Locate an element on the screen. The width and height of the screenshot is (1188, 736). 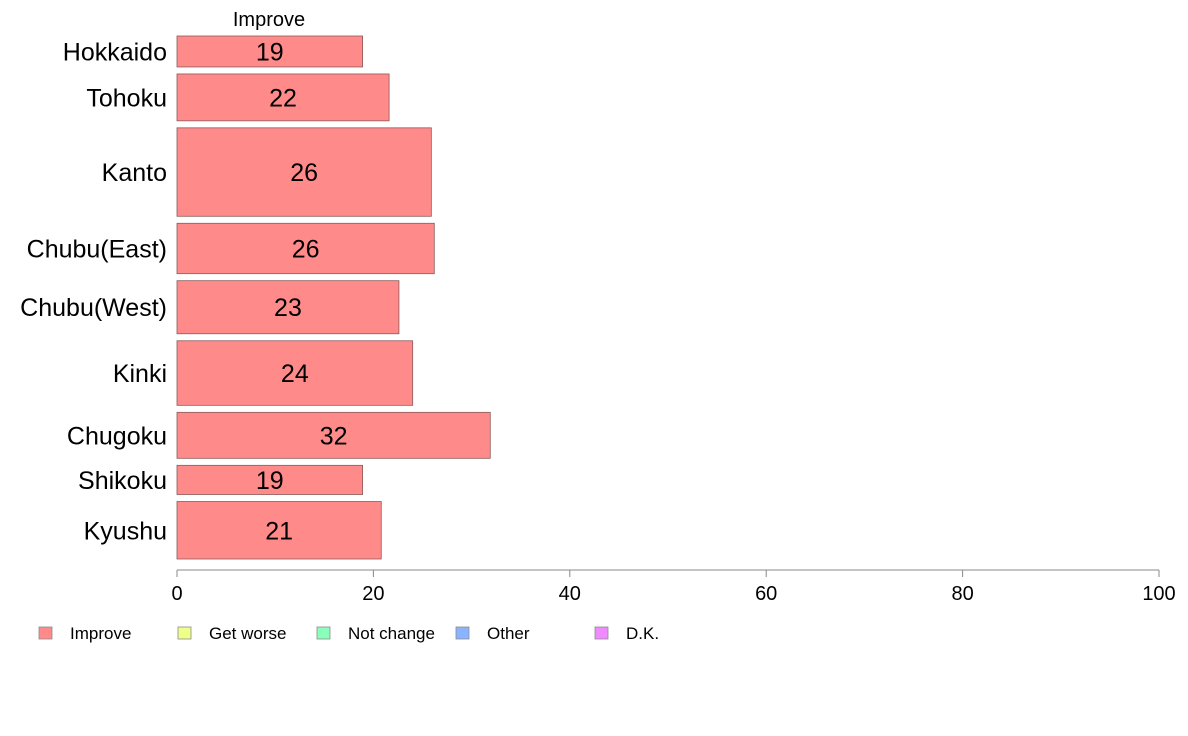
legend-label: D.K. is located at coordinates (642, 633).